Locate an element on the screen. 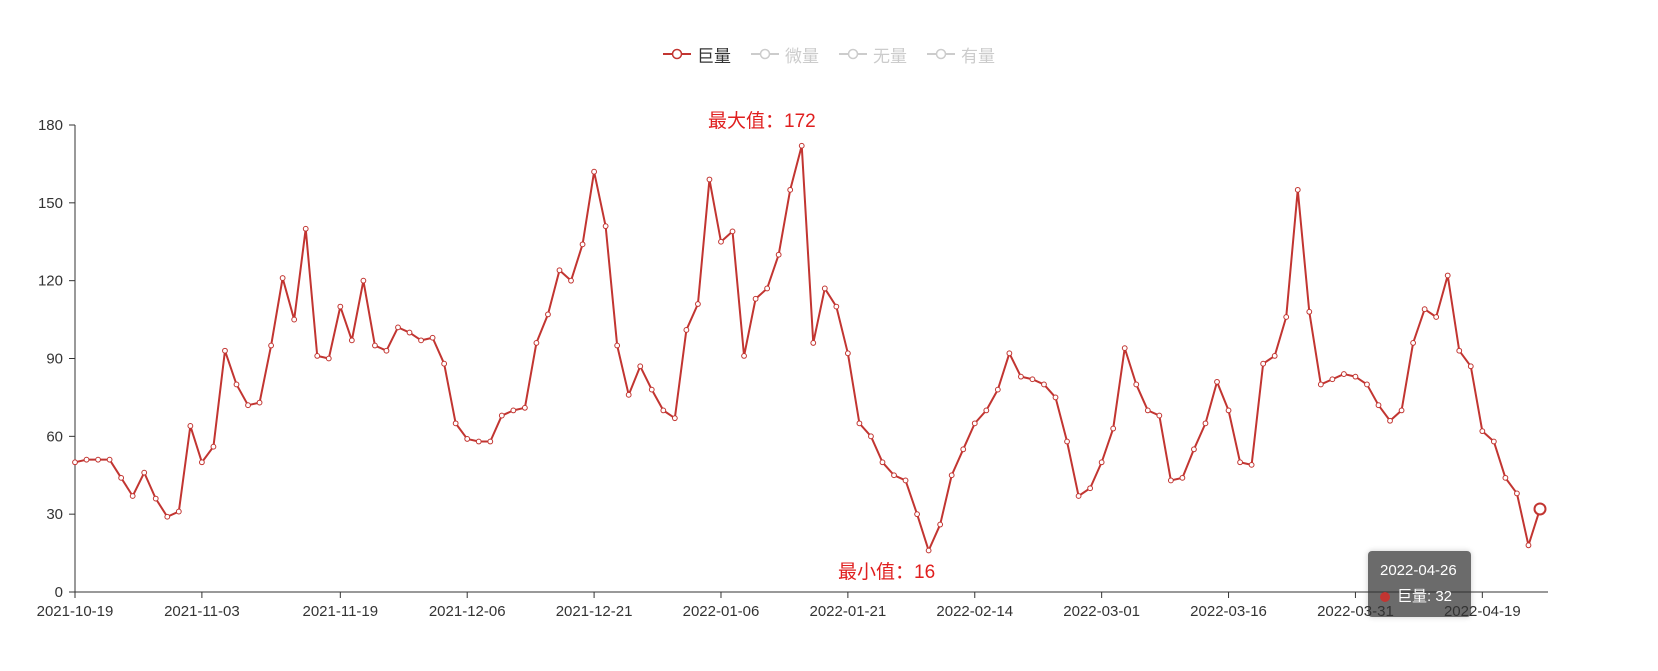  highlighted-data-point is located at coordinates (1540, 509).